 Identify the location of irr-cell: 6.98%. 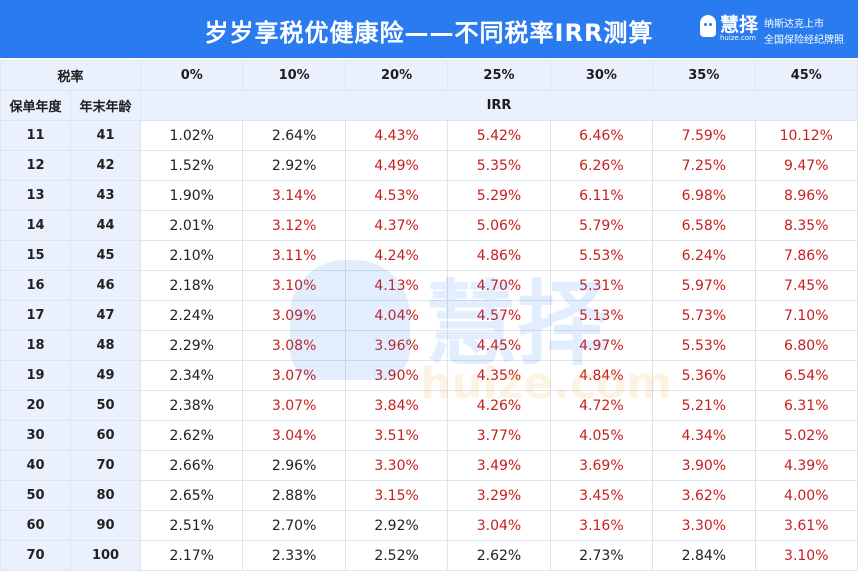
(704, 195).